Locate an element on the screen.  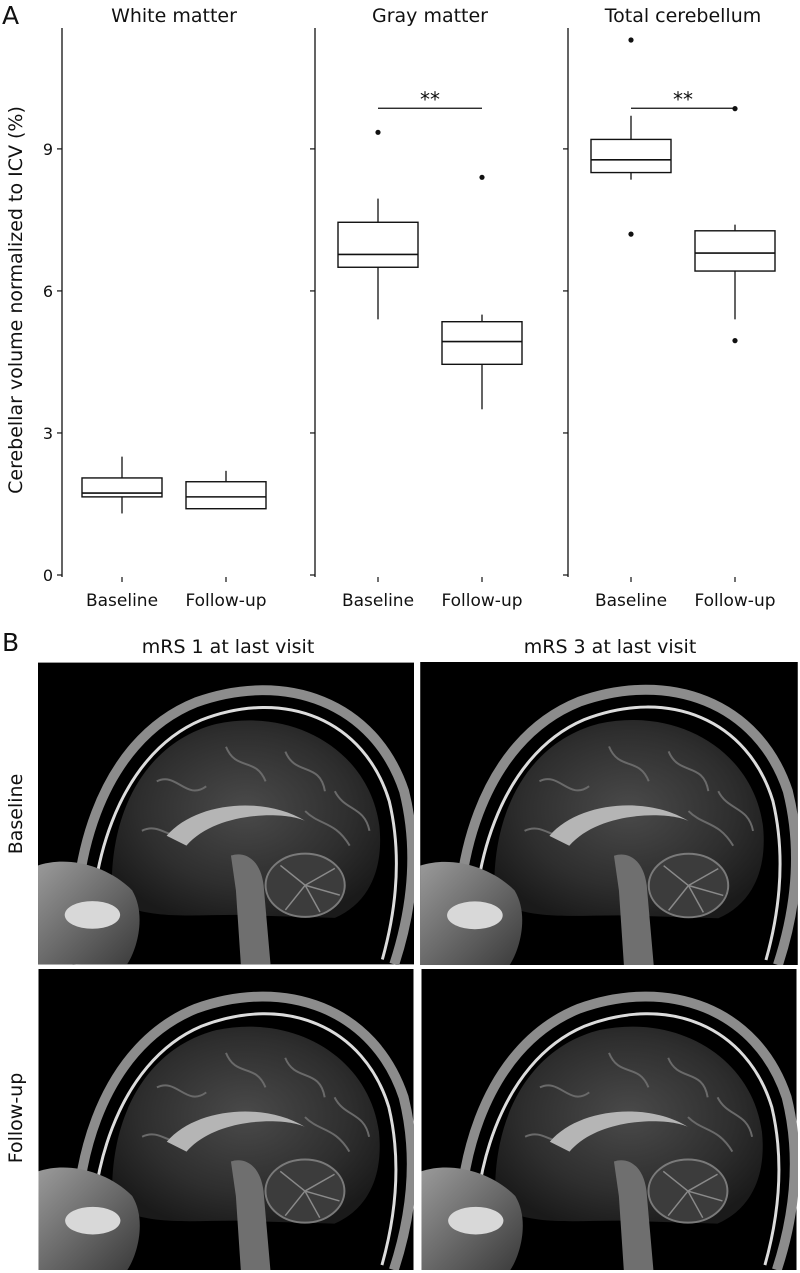
box-gray-matter-follow-up is located at coordinates (482, 343).